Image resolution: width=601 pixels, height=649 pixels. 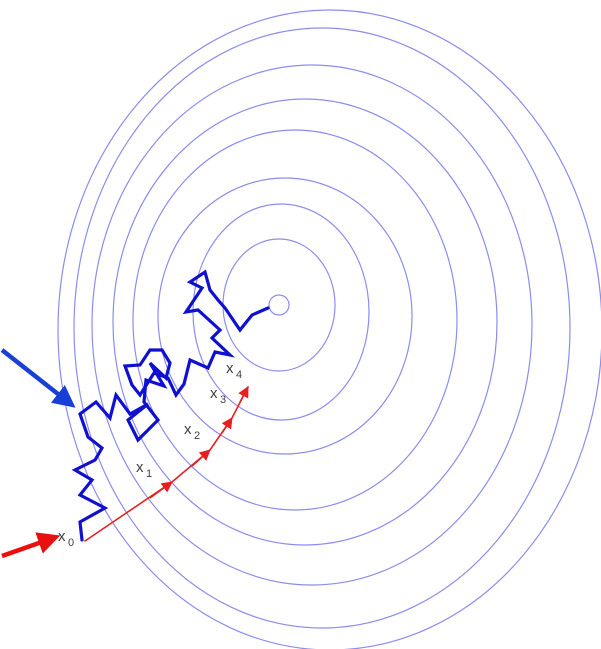 What do you see at coordinates (38, 378) in the screenshot?
I see `blue-pointer-arrow` at bounding box center [38, 378].